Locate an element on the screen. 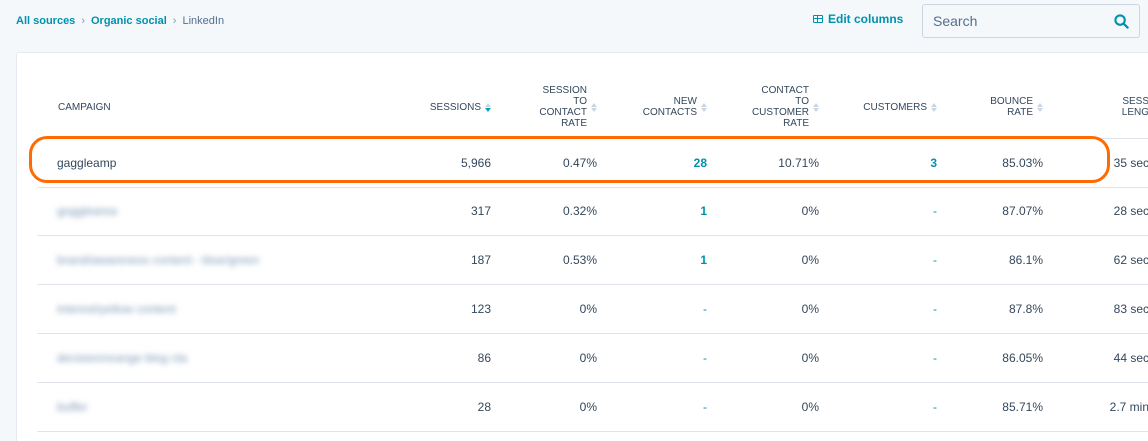 The height and width of the screenshot is (441, 1148). cell-sessions: 187 is located at coordinates (480, 260).